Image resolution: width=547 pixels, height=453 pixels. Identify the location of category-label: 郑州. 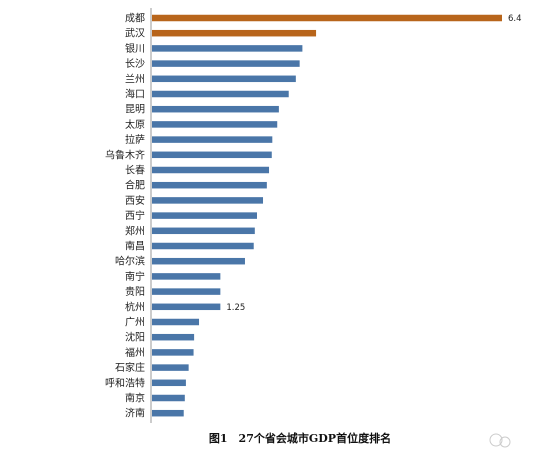
(135, 230).